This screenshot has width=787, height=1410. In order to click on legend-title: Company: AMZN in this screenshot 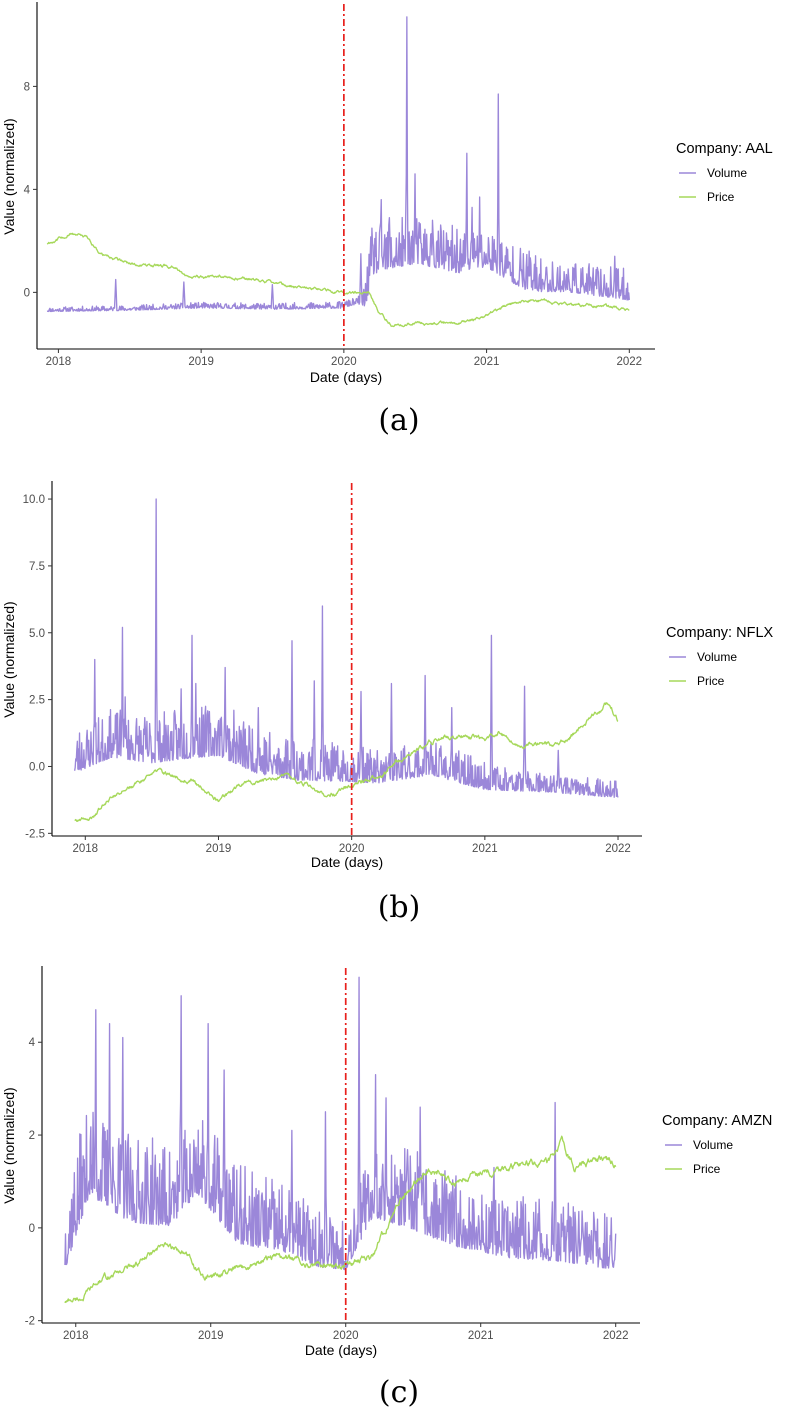, I will do `click(717, 1121)`.